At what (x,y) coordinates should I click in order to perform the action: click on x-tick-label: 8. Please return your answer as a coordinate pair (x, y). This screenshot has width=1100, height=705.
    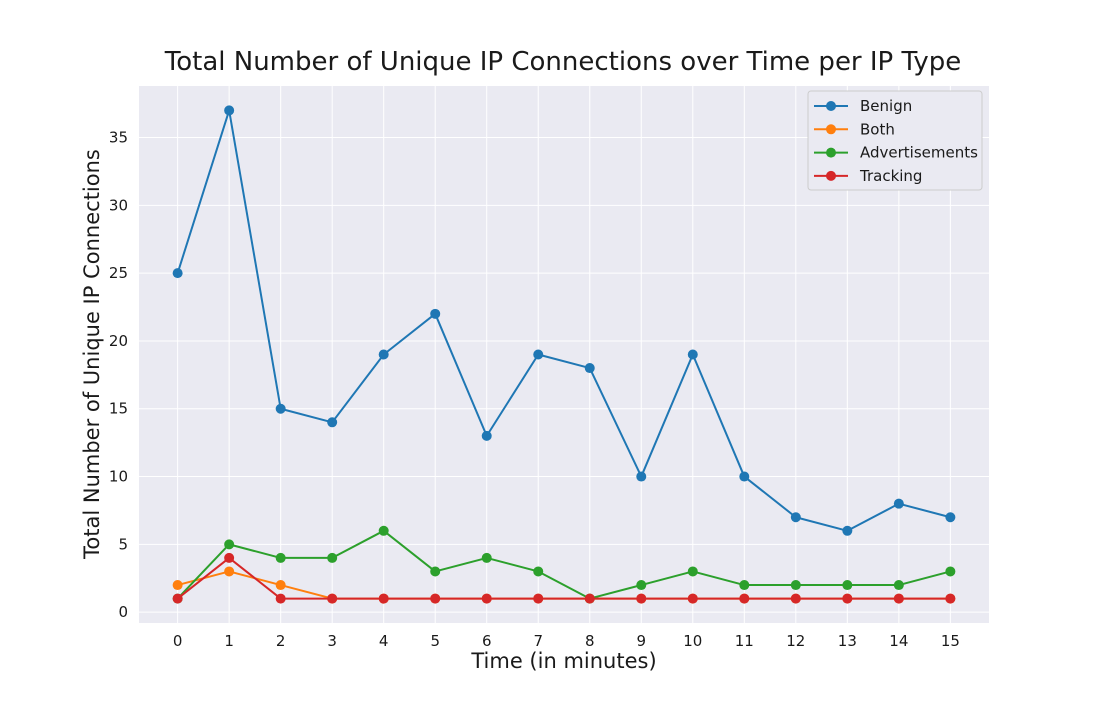
    Looking at the image, I should click on (590, 641).